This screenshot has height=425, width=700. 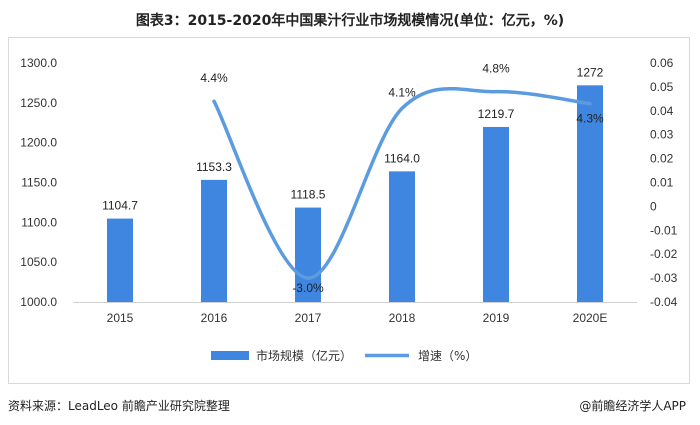 What do you see at coordinates (662, 63) in the screenshot?
I see `right-tick-label: 0.06` at bounding box center [662, 63].